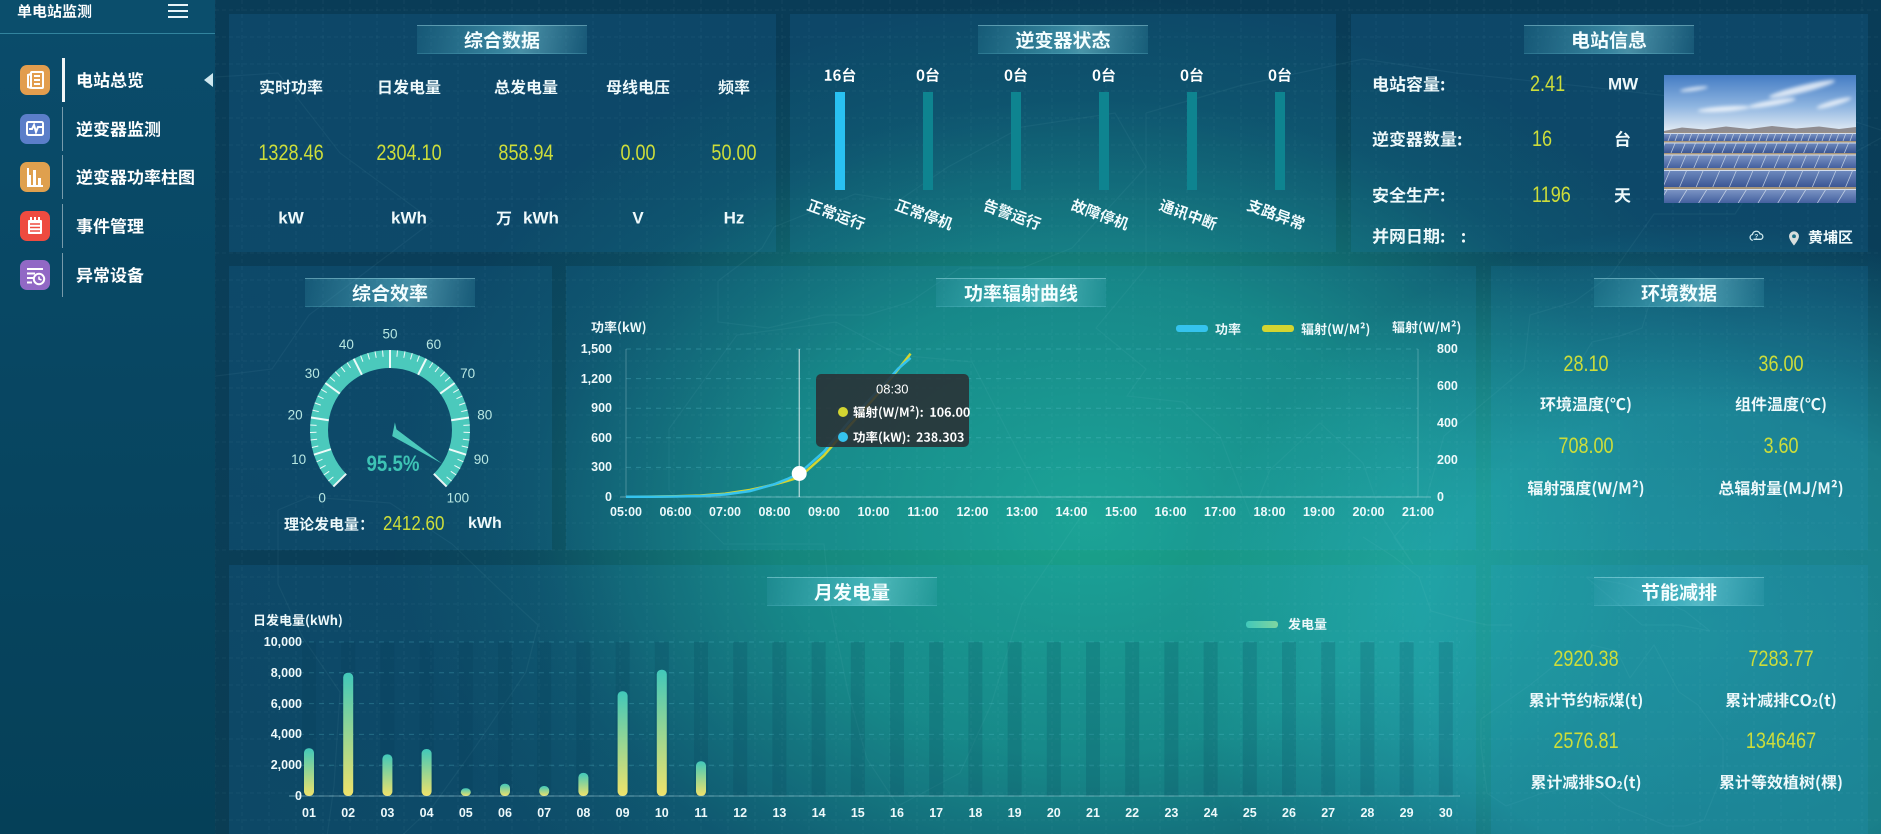  I want to click on svg-text: 90, so click(481, 459).